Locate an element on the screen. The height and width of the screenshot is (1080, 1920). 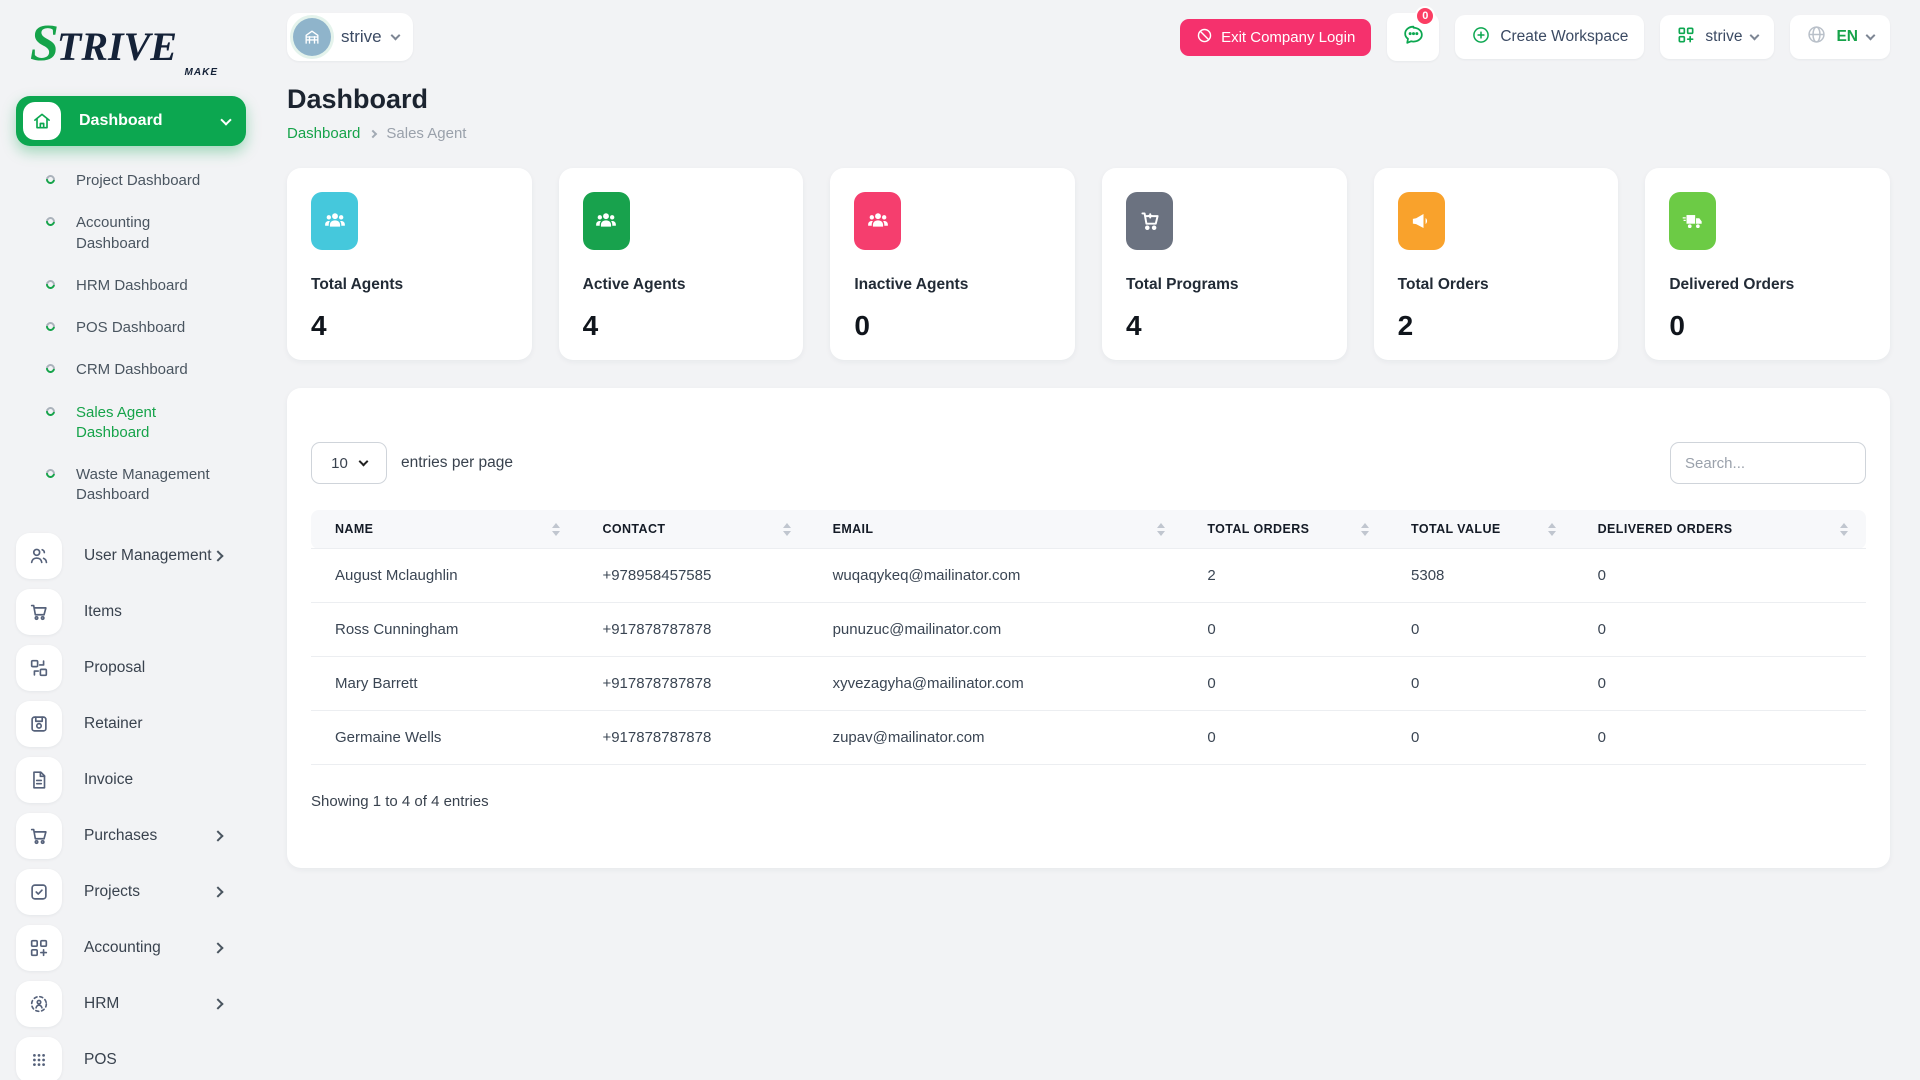
workspace-selector: strive is located at coordinates (350, 37).